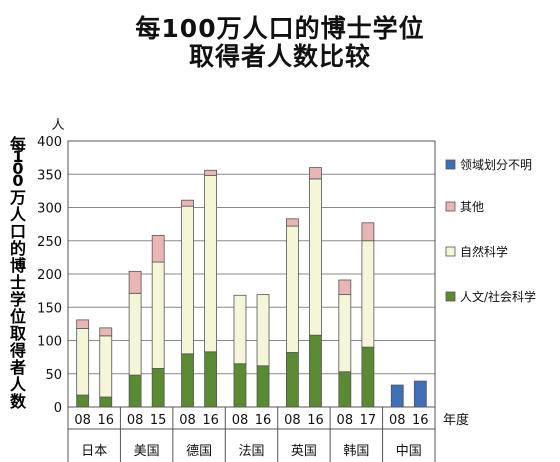 The height and width of the screenshot is (462, 560). What do you see at coordinates (58, 408) in the screenshot?
I see `y-tick-label: 0` at bounding box center [58, 408].